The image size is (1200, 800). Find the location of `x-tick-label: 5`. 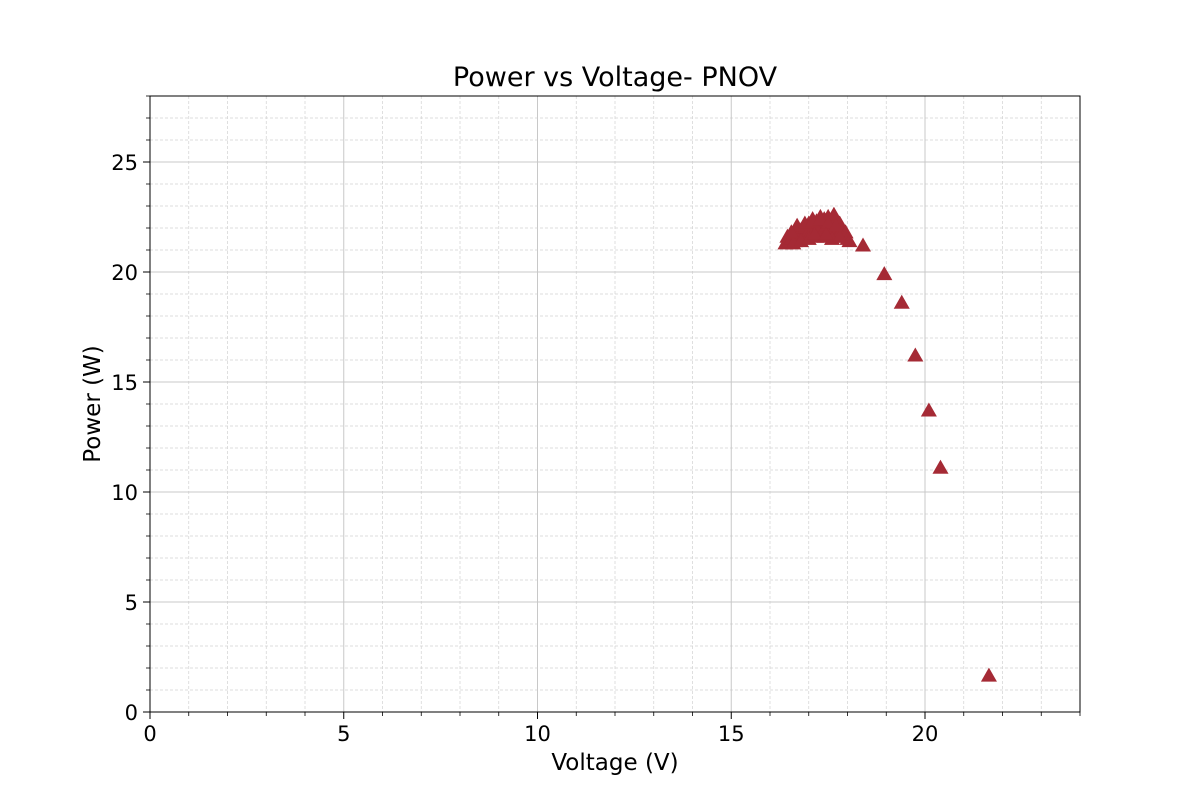

x-tick-label: 5 is located at coordinates (343, 734).